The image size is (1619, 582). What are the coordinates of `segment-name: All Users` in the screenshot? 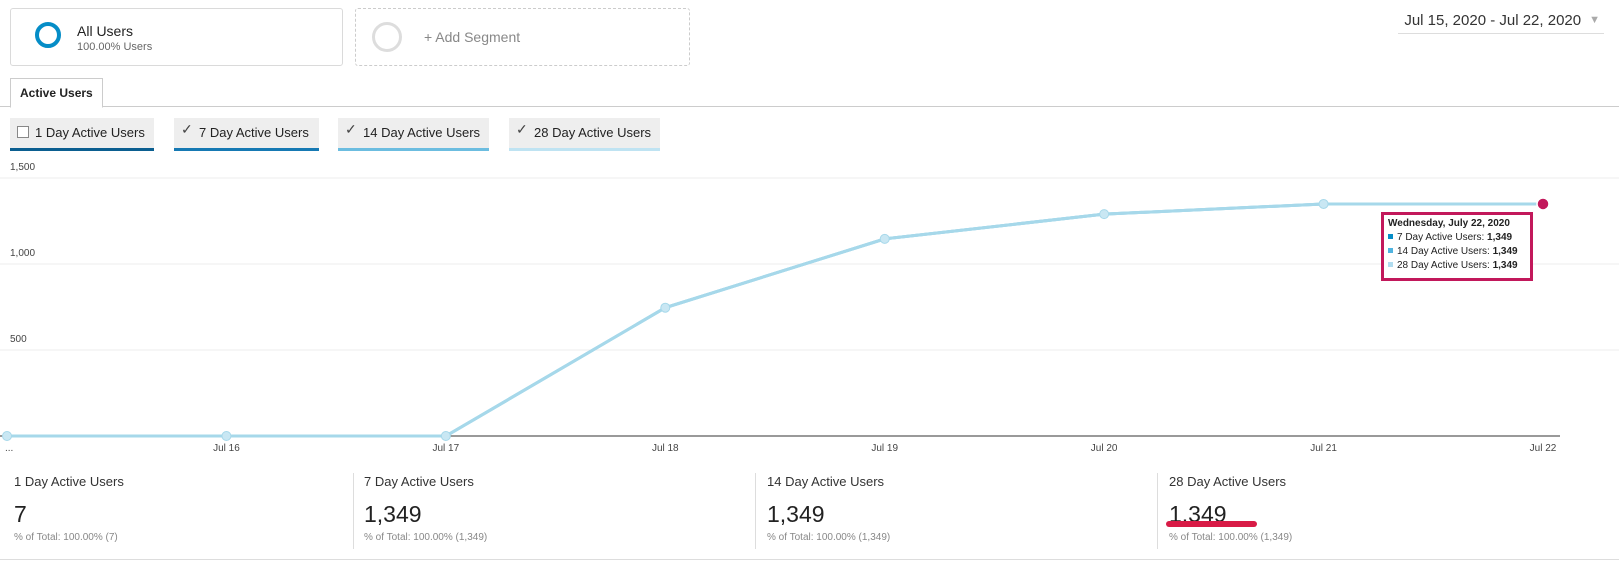 It's located at (105, 31).